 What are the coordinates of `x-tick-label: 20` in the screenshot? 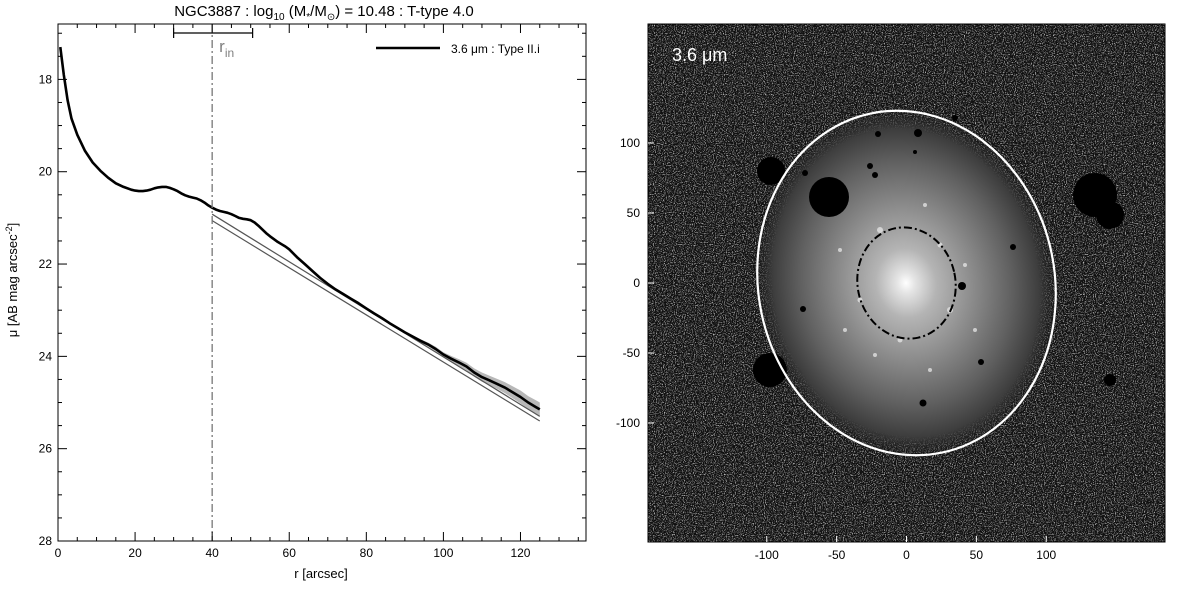 It's located at (135, 553).